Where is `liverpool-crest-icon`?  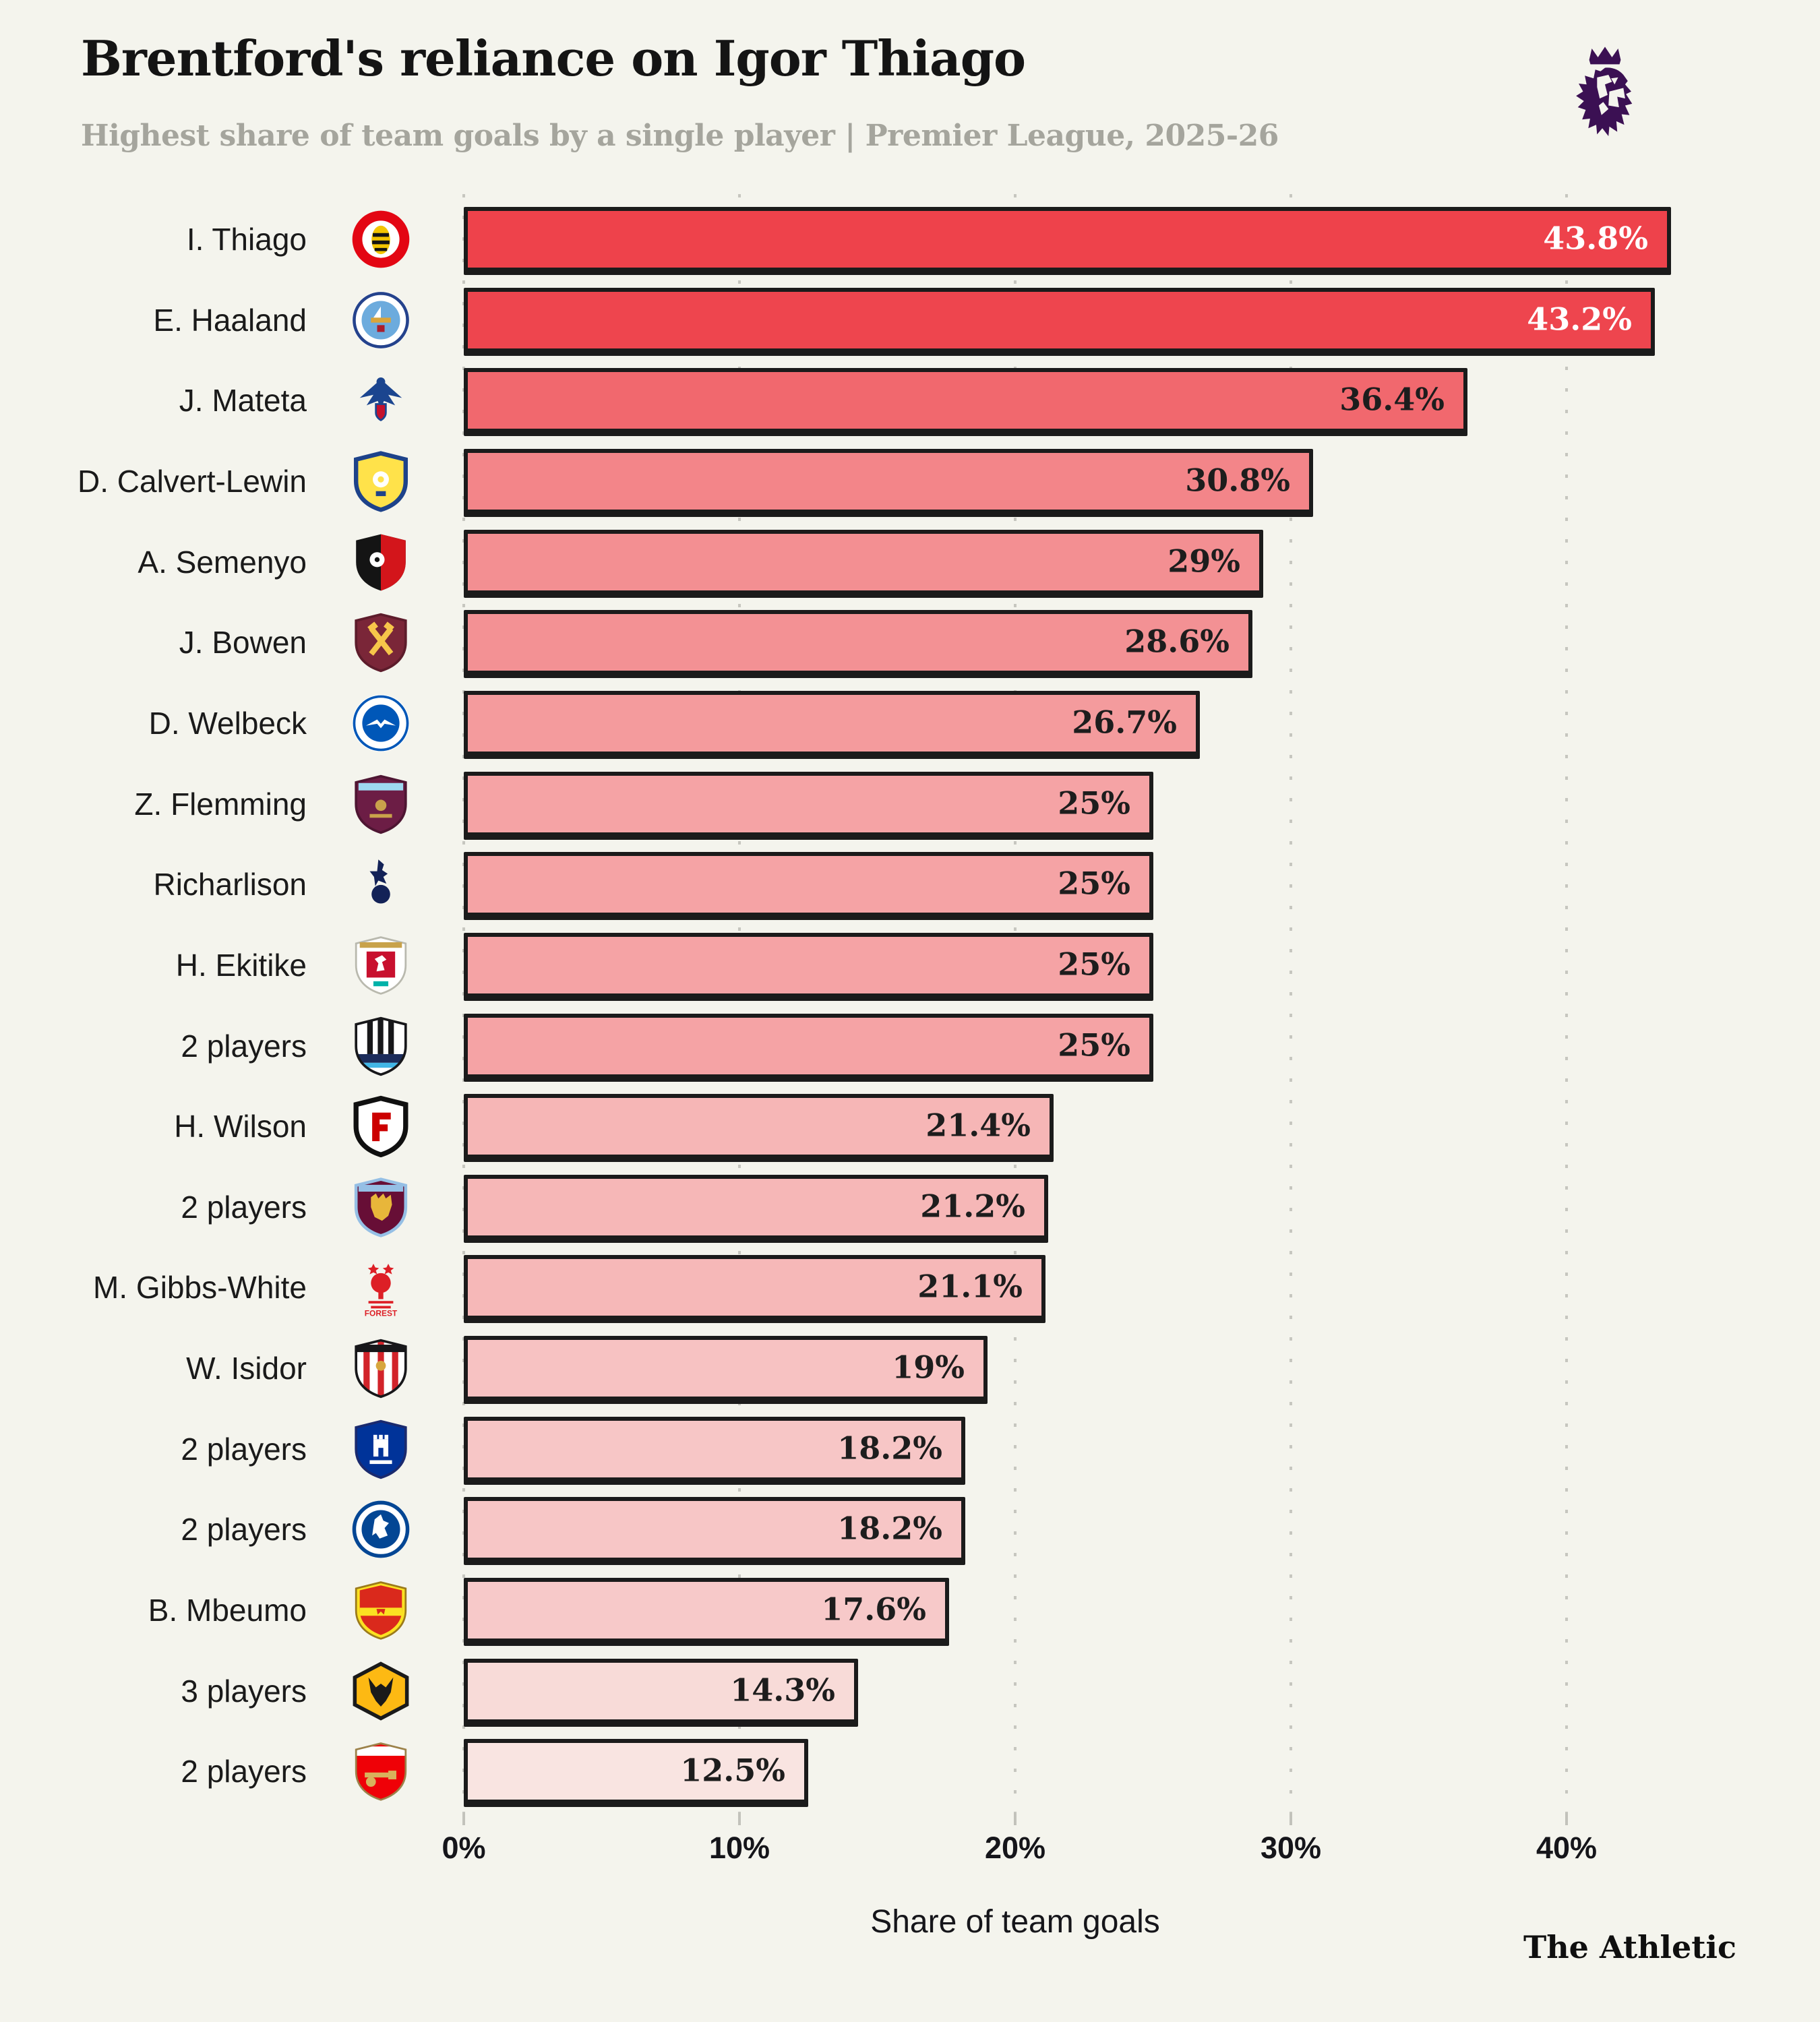
liverpool-crest-icon is located at coordinates (381, 965).